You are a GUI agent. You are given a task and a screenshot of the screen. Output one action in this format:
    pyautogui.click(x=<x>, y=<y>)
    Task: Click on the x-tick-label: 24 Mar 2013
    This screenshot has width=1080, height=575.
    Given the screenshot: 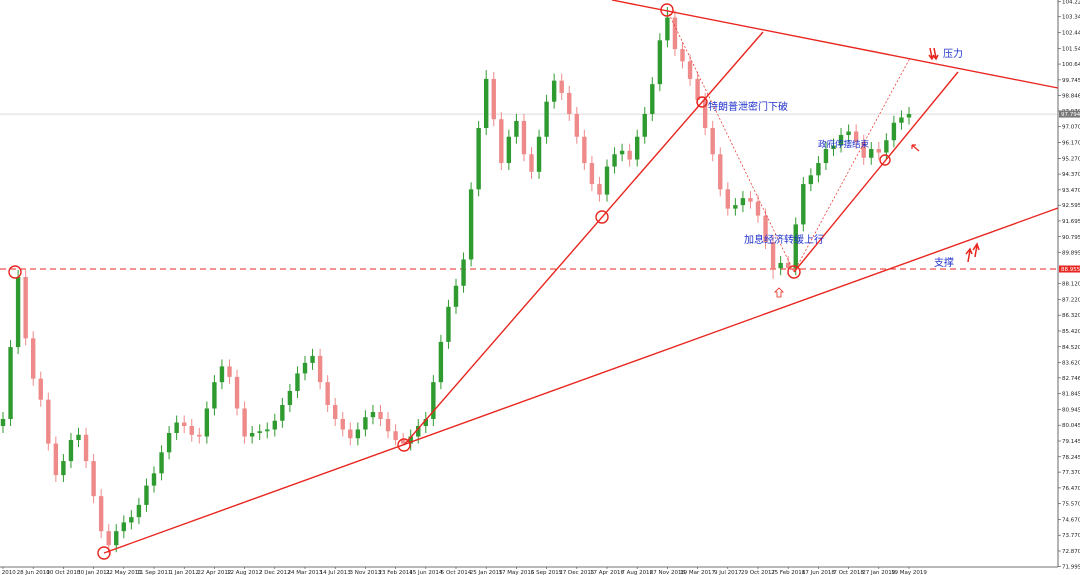 What is the action you would take?
    pyautogui.click(x=305, y=572)
    